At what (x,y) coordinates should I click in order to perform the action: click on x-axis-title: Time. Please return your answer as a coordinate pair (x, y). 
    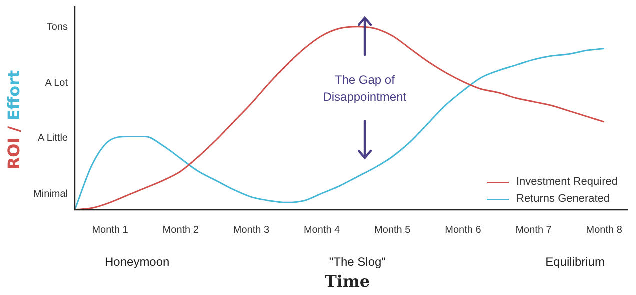
    Looking at the image, I should click on (348, 281).